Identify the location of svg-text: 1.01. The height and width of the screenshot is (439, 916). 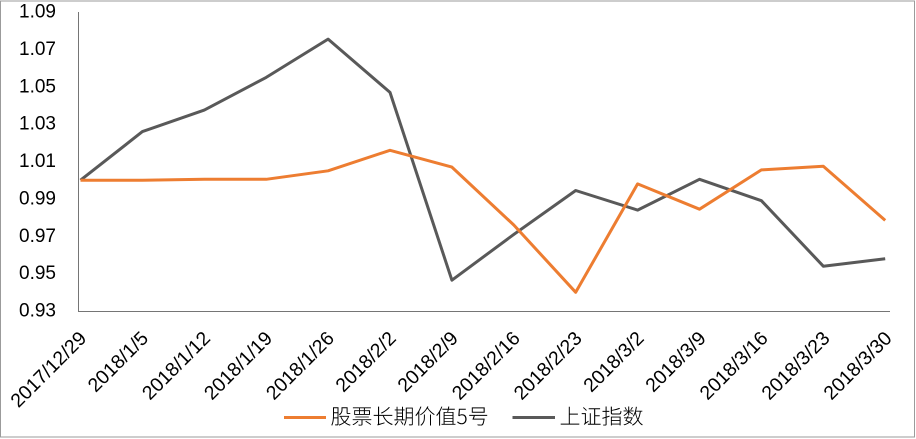
(37, 161).